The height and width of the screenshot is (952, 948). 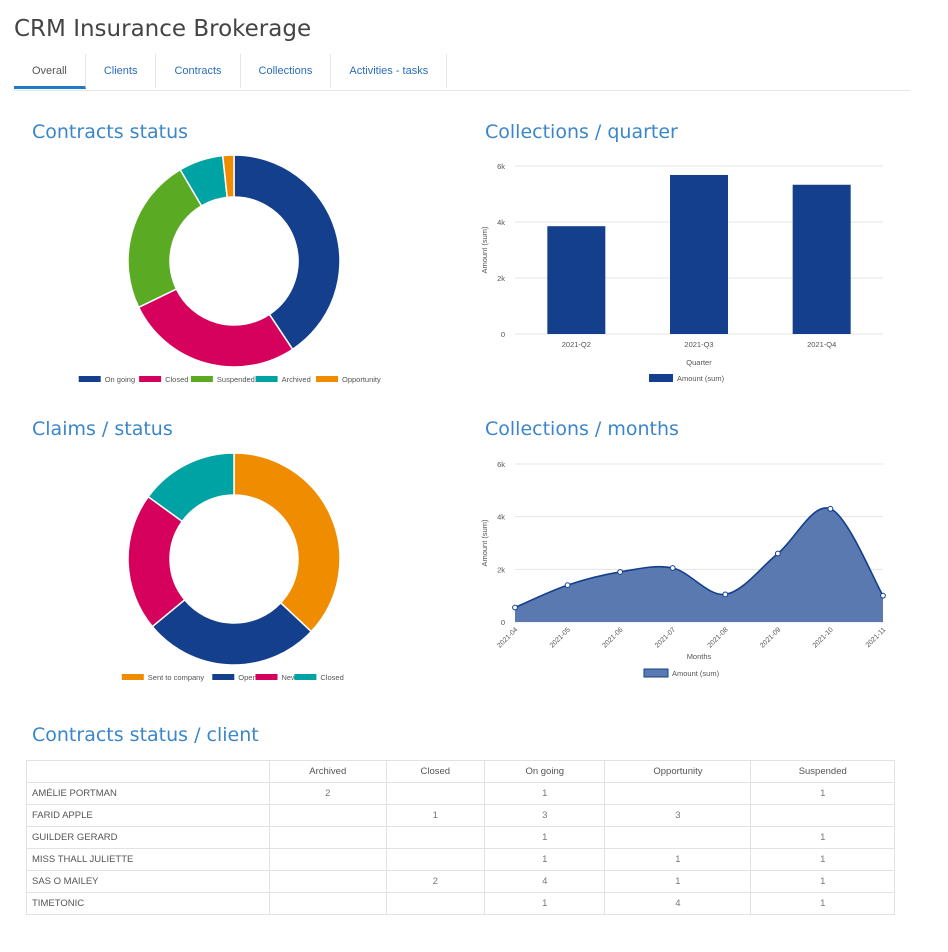 What do you see at coordinates (163, 29) in the screenshot?
I see `page-title: CRM Insurance Brokerage` at bounding box center [163, 29].